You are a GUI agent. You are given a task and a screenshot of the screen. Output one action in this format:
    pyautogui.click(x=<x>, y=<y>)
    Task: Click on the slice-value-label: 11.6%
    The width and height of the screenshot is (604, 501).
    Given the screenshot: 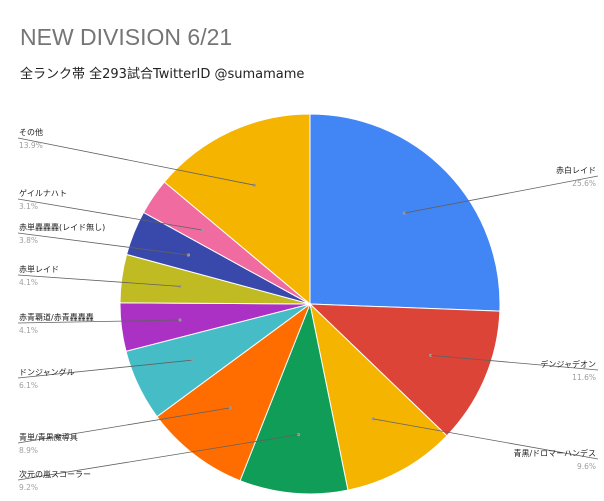 What is the action you would take?
    pyautogui.click(x=584, y=377)
    